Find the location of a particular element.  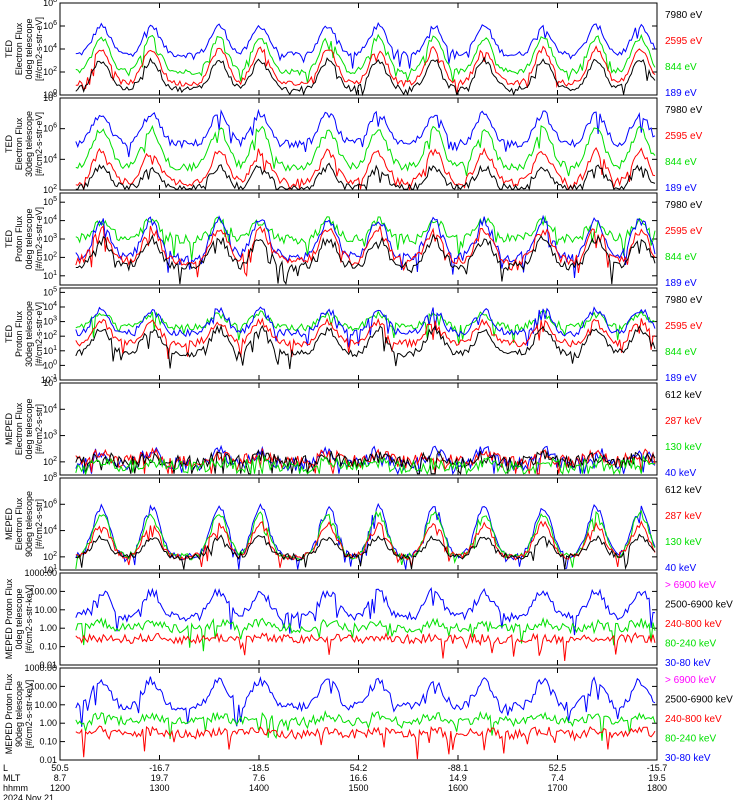

legend-entry: 30-80 keV is located at coordinates (688, 758).